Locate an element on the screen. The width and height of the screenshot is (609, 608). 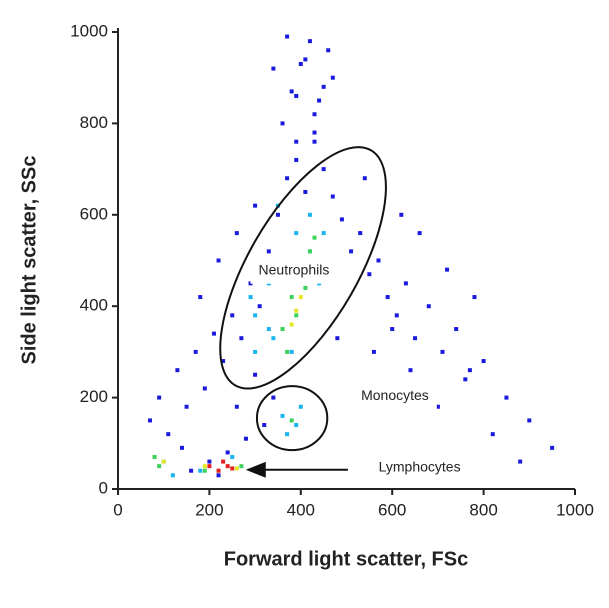
x-axis-label: Forward light scatter, FSc is located at coordinates (346, 559).